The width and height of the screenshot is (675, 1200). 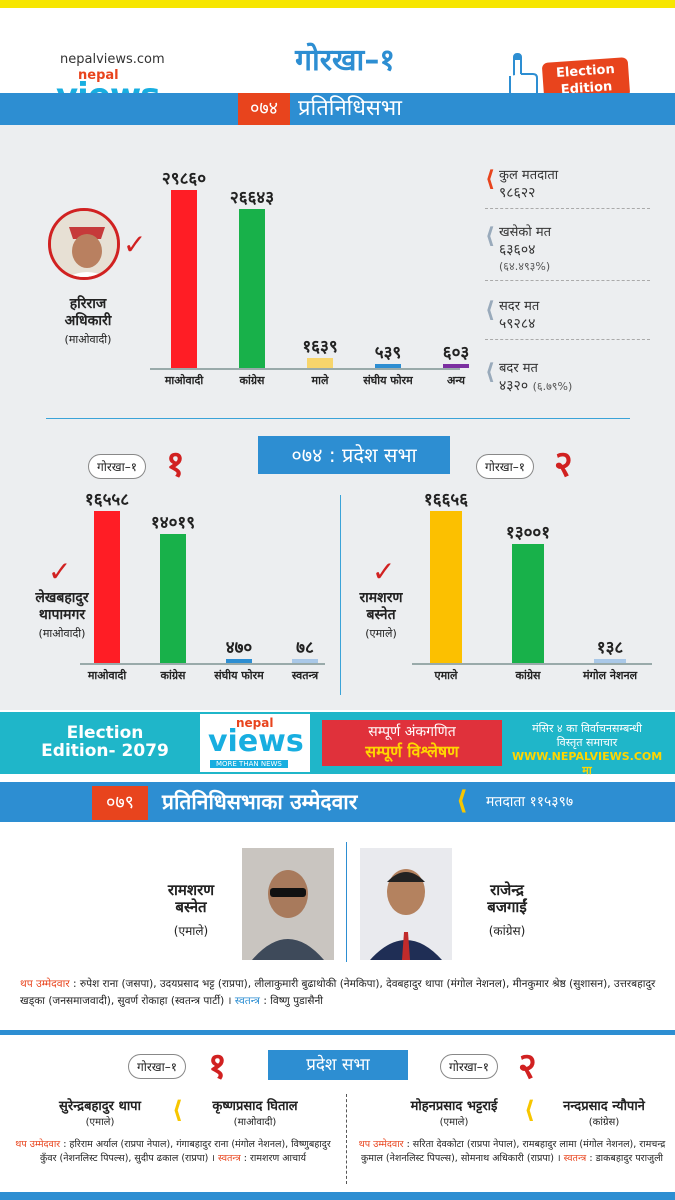 I want to click on hor-header-bar, so click(x=337, y=109).